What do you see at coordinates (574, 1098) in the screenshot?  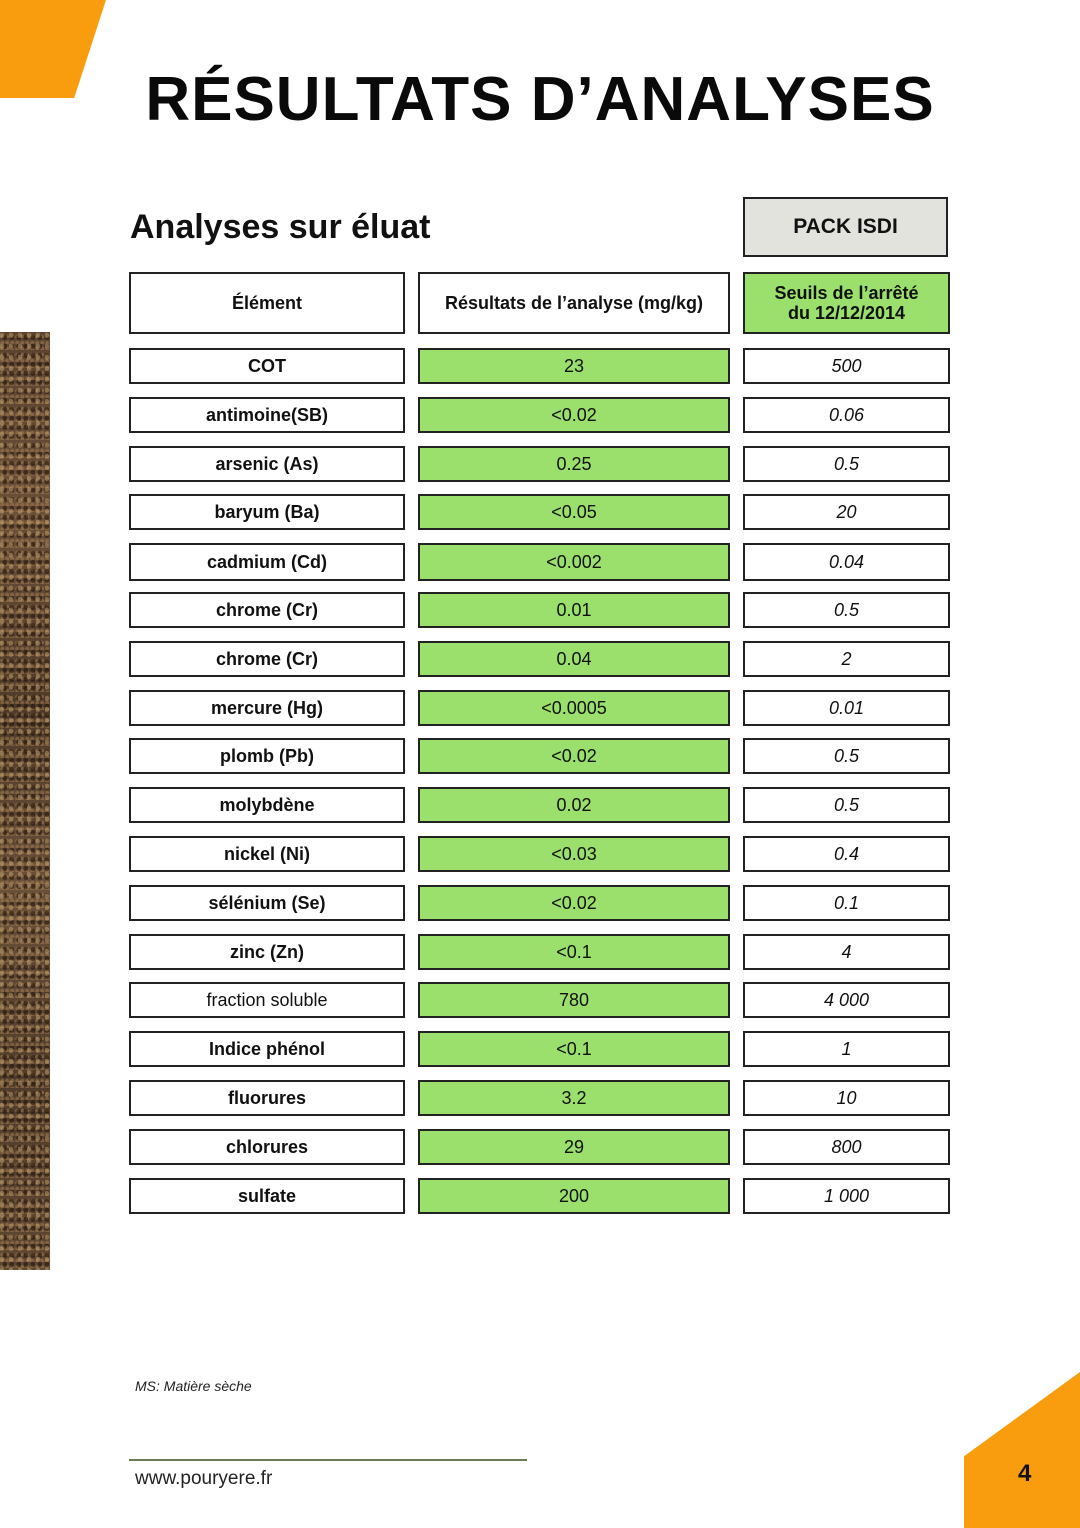 I see `table-cell-result: 3.2` at bounding box center [574, 1098].